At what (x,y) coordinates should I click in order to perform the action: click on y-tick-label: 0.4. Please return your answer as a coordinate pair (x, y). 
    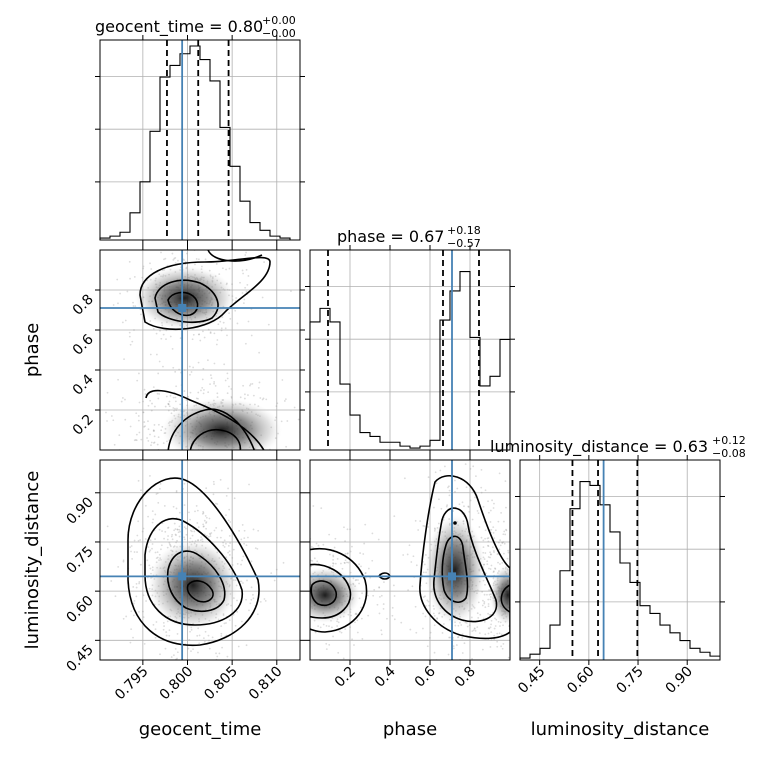
    Looking at the image, I should click on (83, 384).